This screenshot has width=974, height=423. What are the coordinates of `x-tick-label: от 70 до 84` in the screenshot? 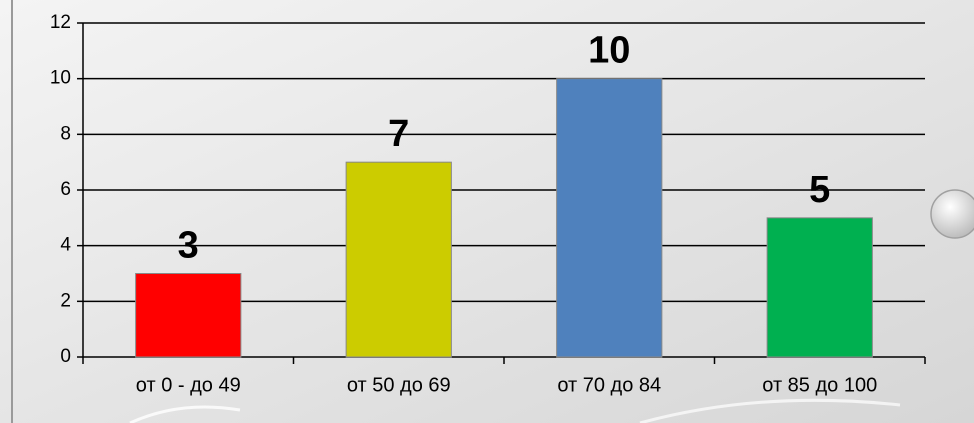 It's located at (609, 385).